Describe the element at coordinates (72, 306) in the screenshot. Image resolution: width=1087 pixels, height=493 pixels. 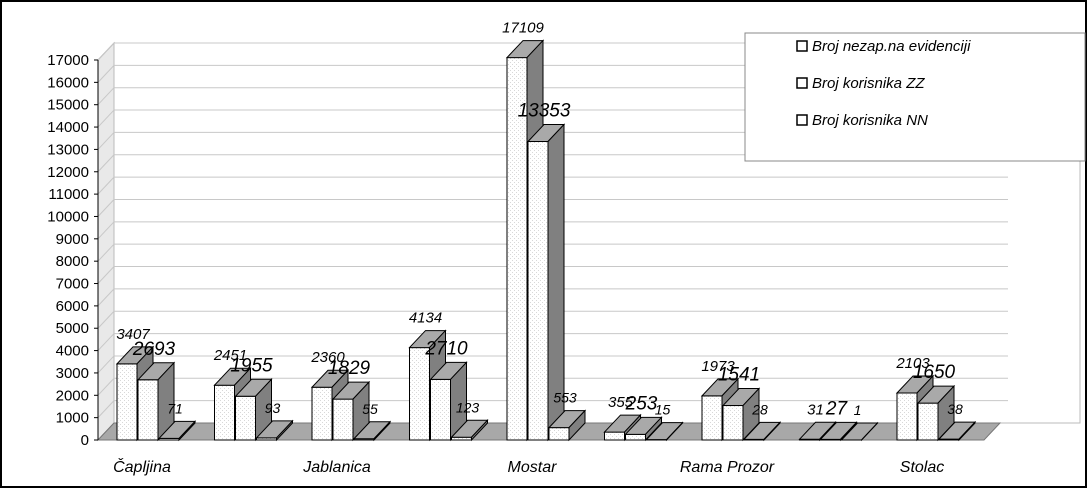
I see `y-tick-label: 6000` at that location.